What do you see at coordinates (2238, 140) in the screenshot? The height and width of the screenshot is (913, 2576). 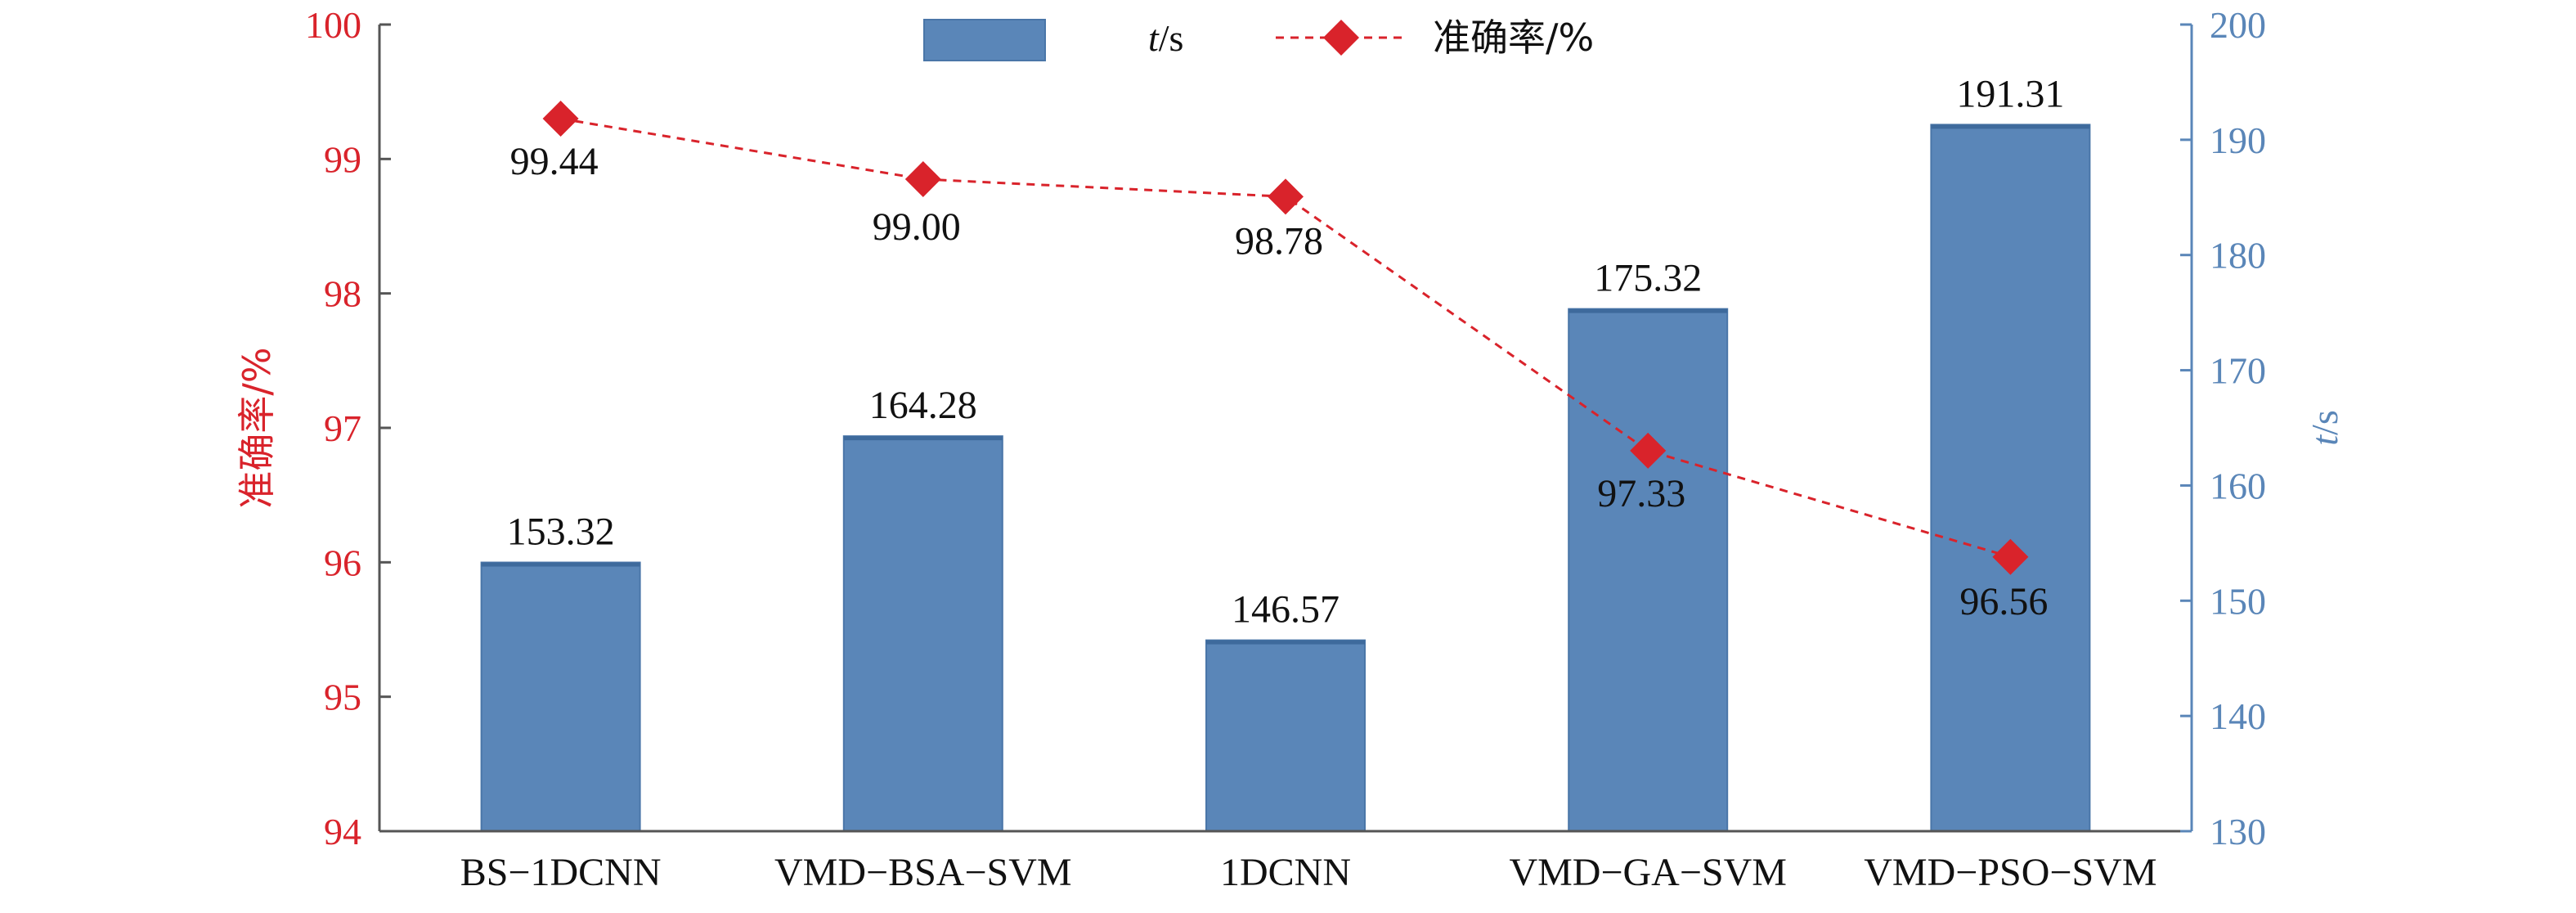 I see `right-tick-label-190: 190` at bounding box center [2238, 140].